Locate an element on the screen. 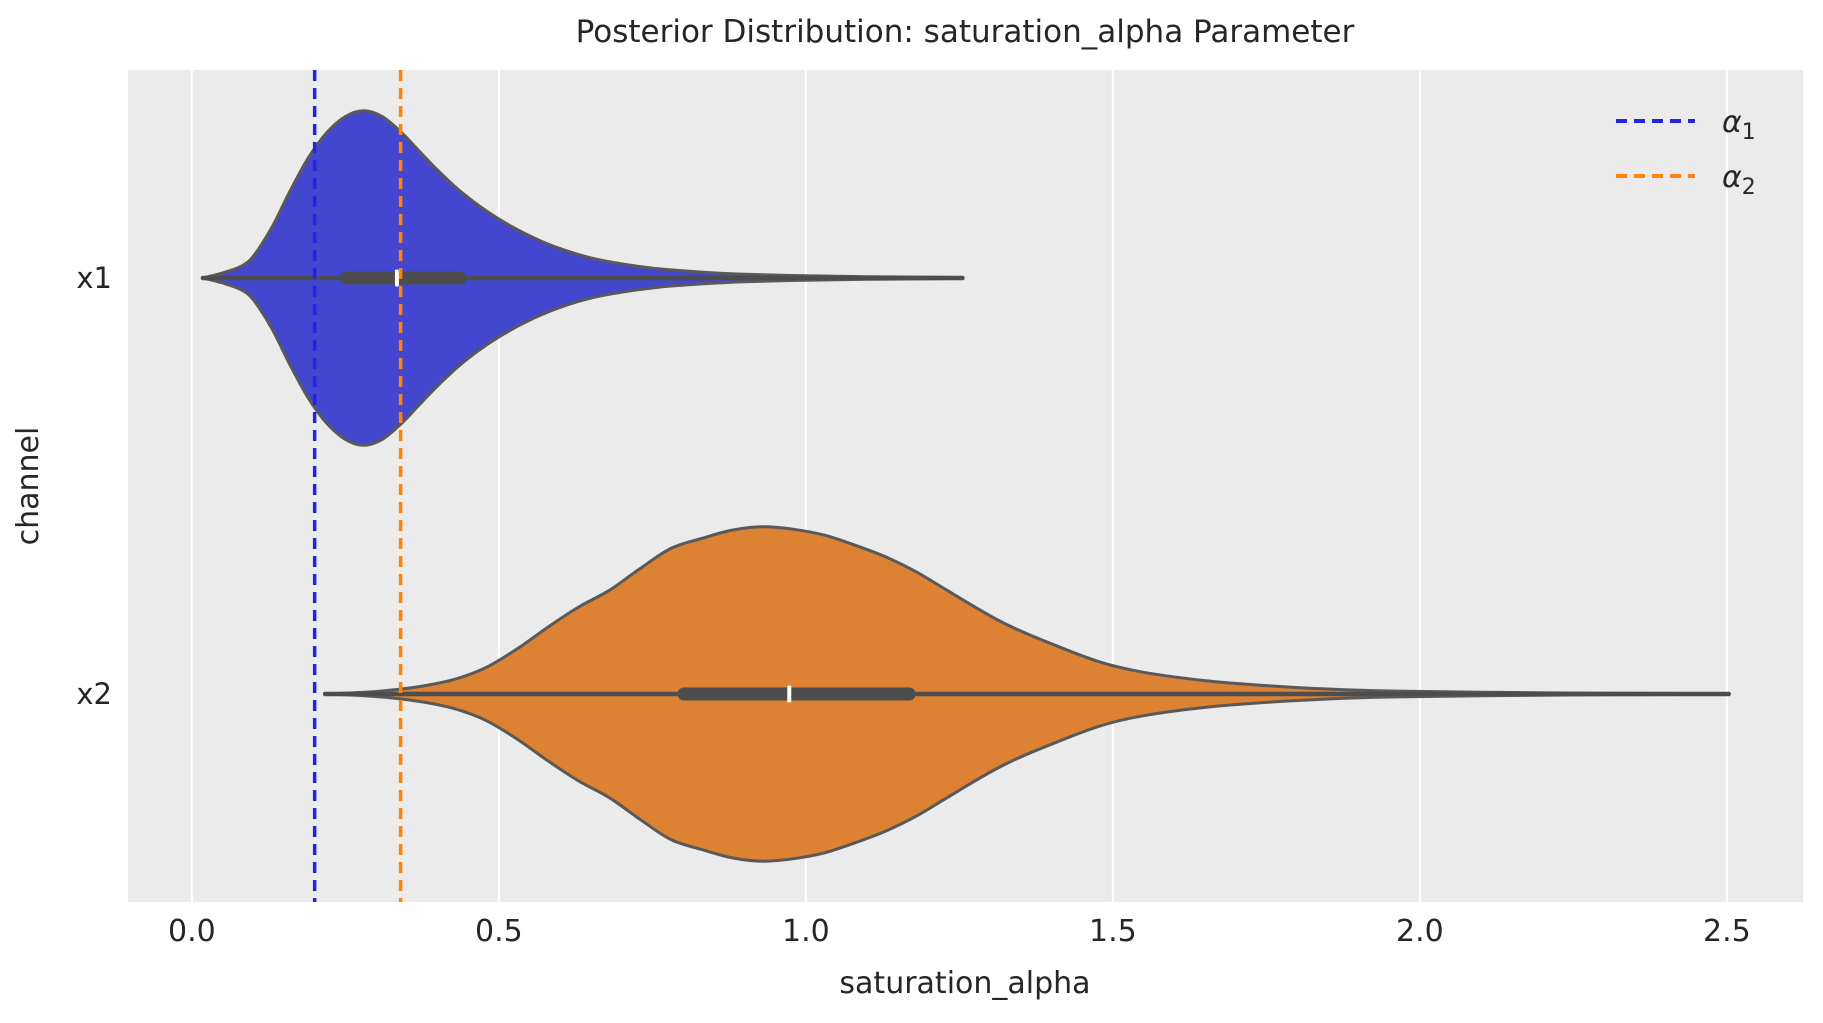  legend-label-α2: α2 is located at coordinates (1739, 180).